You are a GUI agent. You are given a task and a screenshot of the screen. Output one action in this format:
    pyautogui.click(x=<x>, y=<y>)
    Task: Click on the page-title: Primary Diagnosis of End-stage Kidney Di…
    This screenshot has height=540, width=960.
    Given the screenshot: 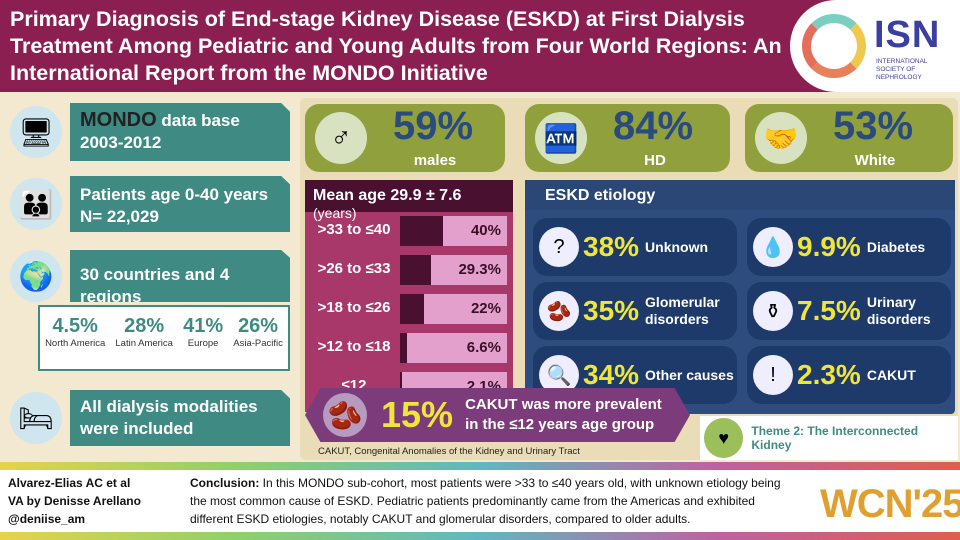 What is the action you would take?
    pyautogui.click(x=396, y=46)
    